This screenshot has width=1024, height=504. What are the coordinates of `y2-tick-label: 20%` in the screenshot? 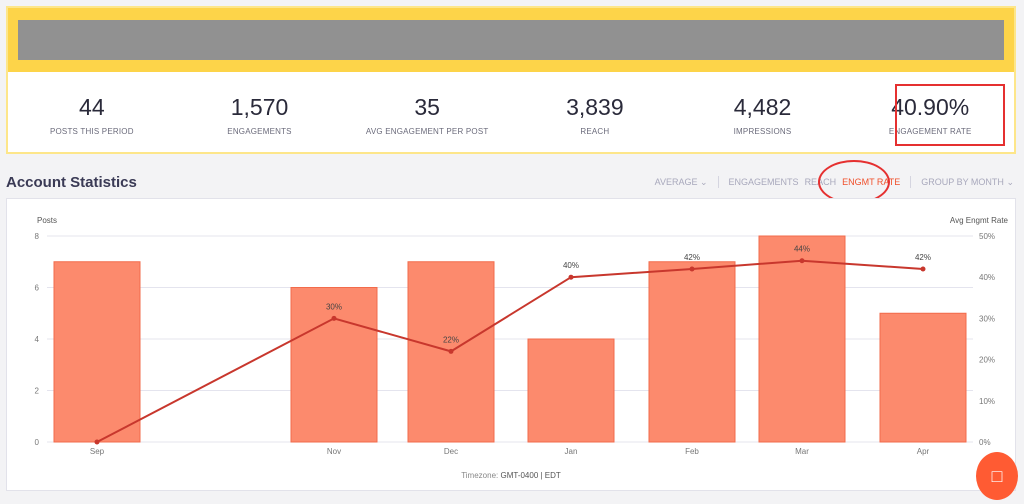 It's located at (987, 360).